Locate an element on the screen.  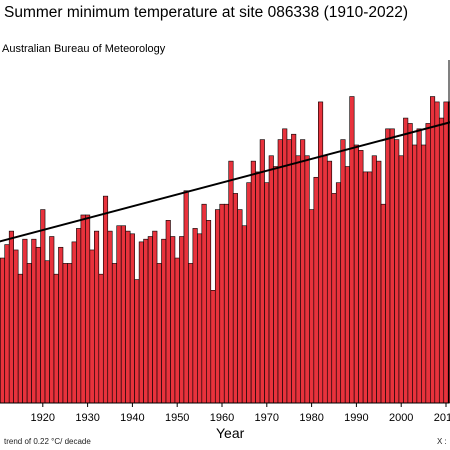
bar-1984 is located at coordinates (329, 282).